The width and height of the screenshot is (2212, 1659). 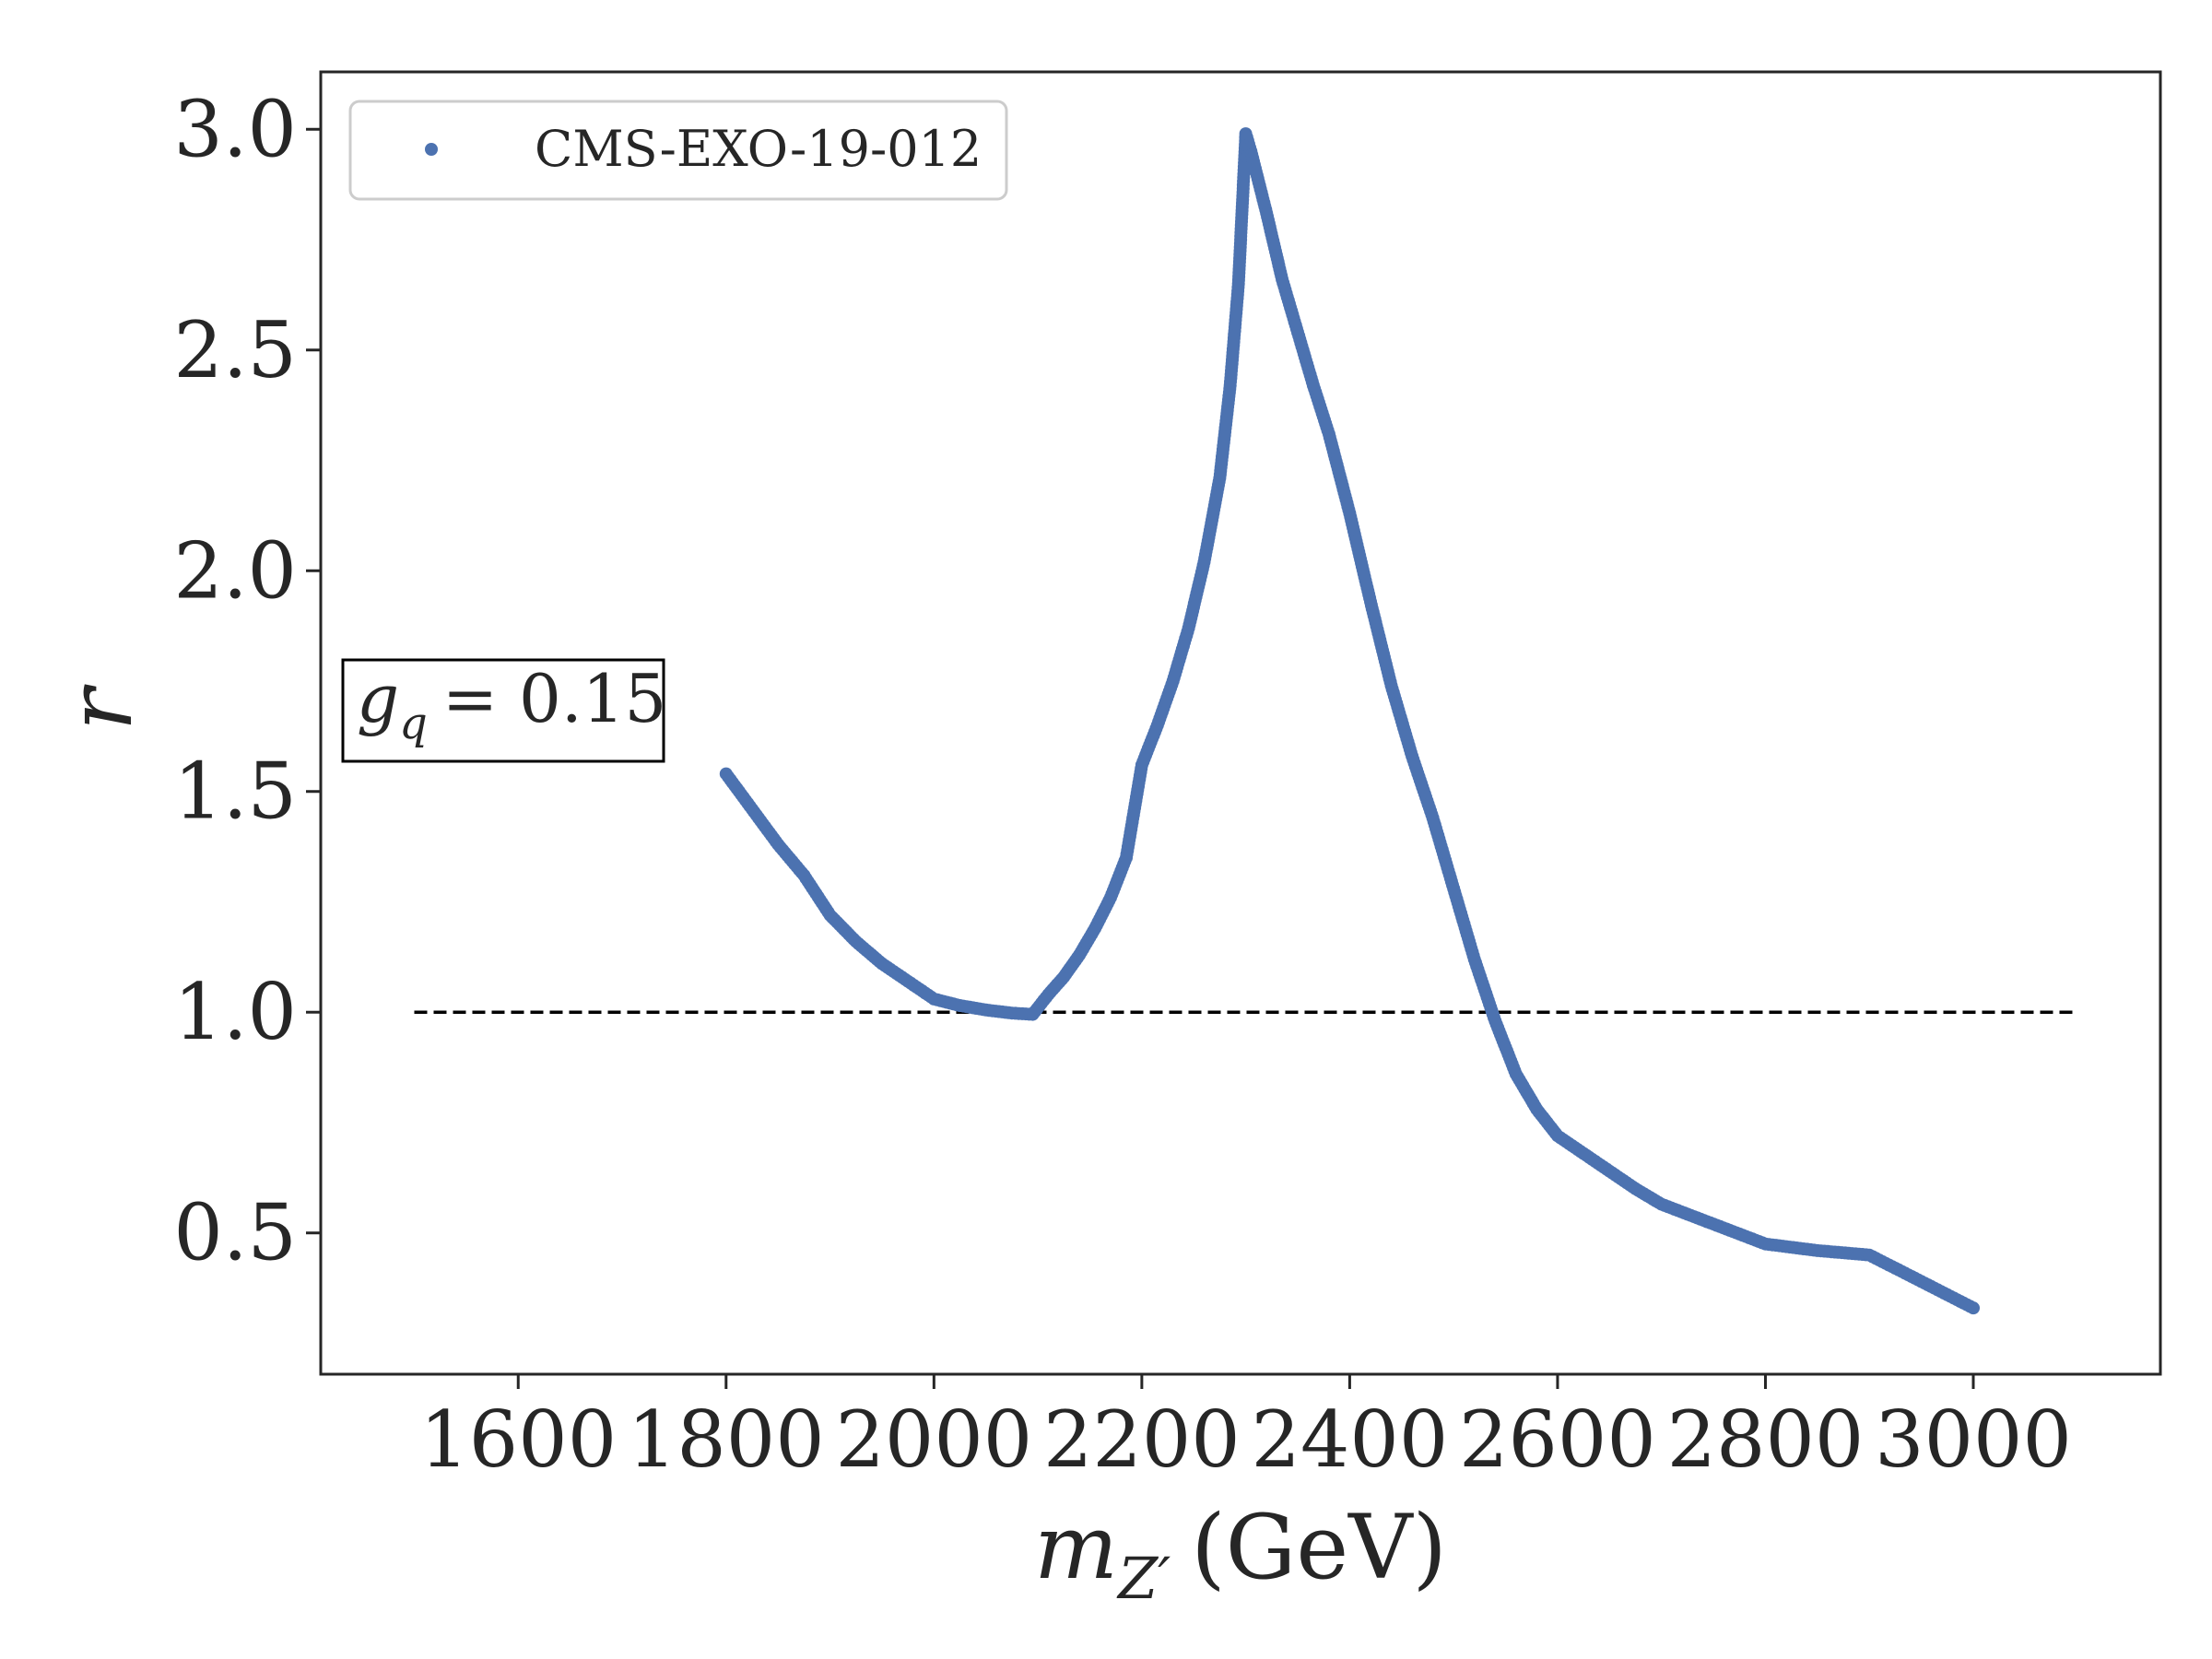 I want to click on x-tick-label: 2200, so click(x=1142, y=1439).